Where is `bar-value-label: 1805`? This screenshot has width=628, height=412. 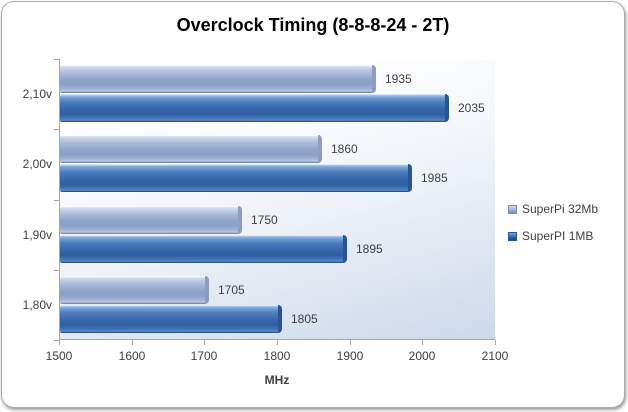 bar-value-label: 1805 is located at coordinates (304, 318).